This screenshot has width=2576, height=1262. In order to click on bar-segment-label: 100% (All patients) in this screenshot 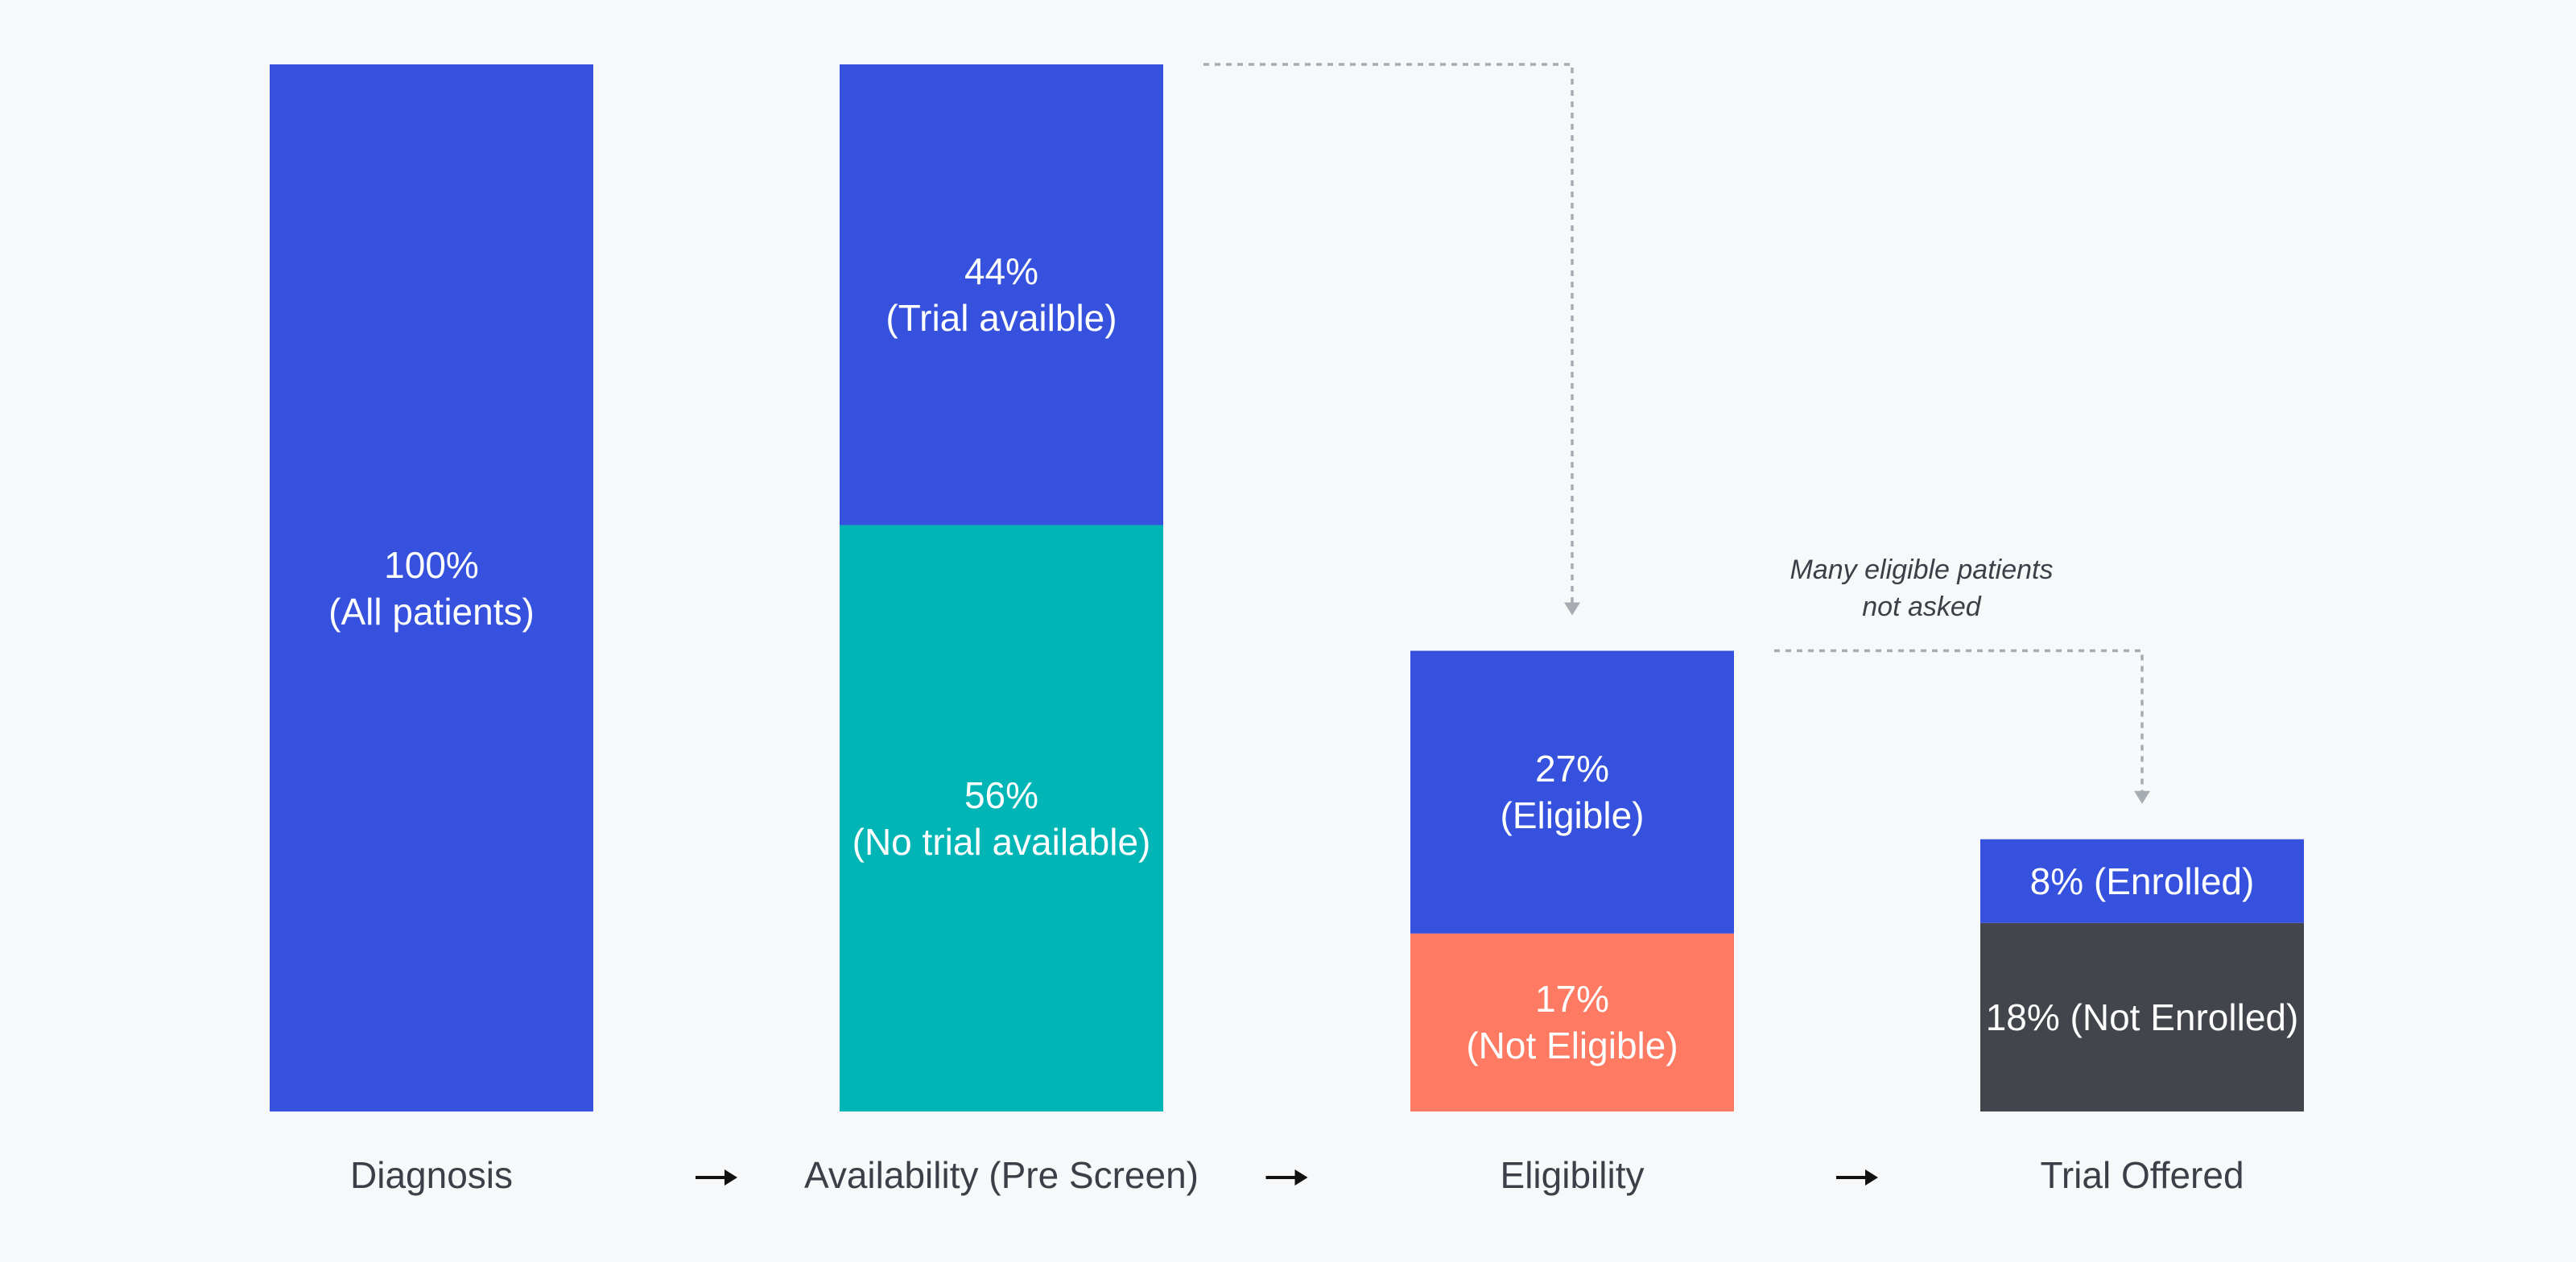, I will do `click(431, 588)`.